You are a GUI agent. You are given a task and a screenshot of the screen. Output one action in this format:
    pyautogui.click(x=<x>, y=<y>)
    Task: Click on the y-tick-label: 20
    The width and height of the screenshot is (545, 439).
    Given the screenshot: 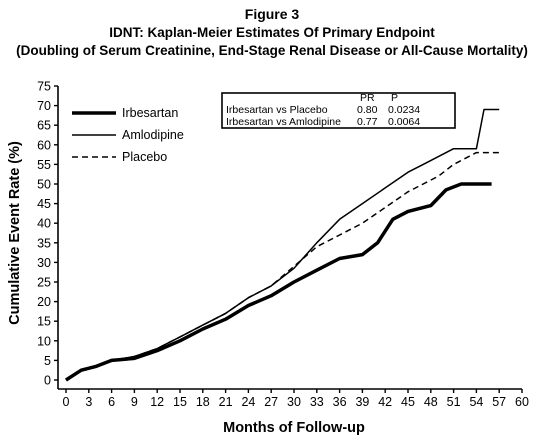 What is the action you would take?
    pyautogui.click(x=44, y=302)
    